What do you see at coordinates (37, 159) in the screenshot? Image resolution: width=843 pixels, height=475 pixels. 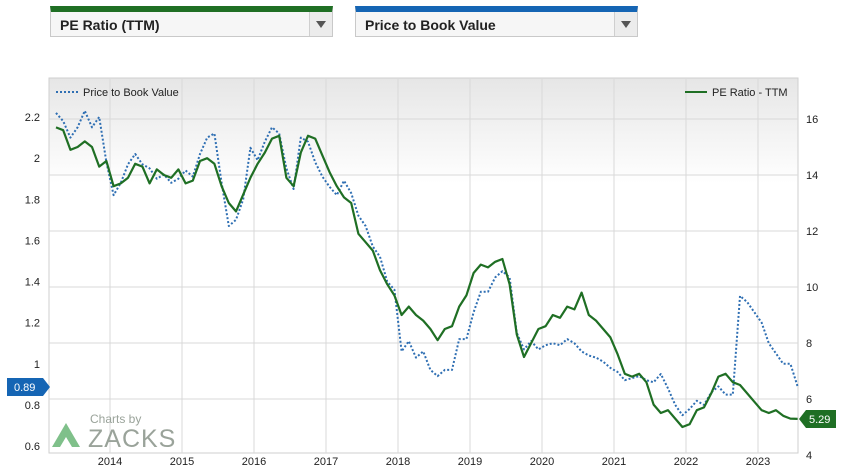 I see `left-tick-label: 2` at bounding box center [37, 159].